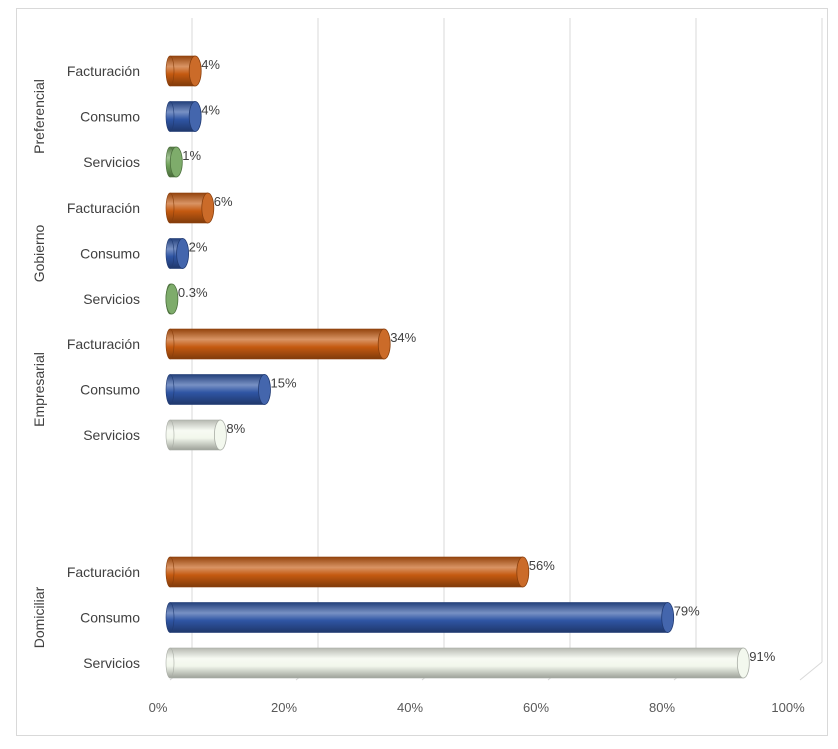 This screenshot has height=749, width=838. What do you see at coordinates (235, 428) in the screenshot?
I see `data-label: 8%` at bounding box center [235, 428].